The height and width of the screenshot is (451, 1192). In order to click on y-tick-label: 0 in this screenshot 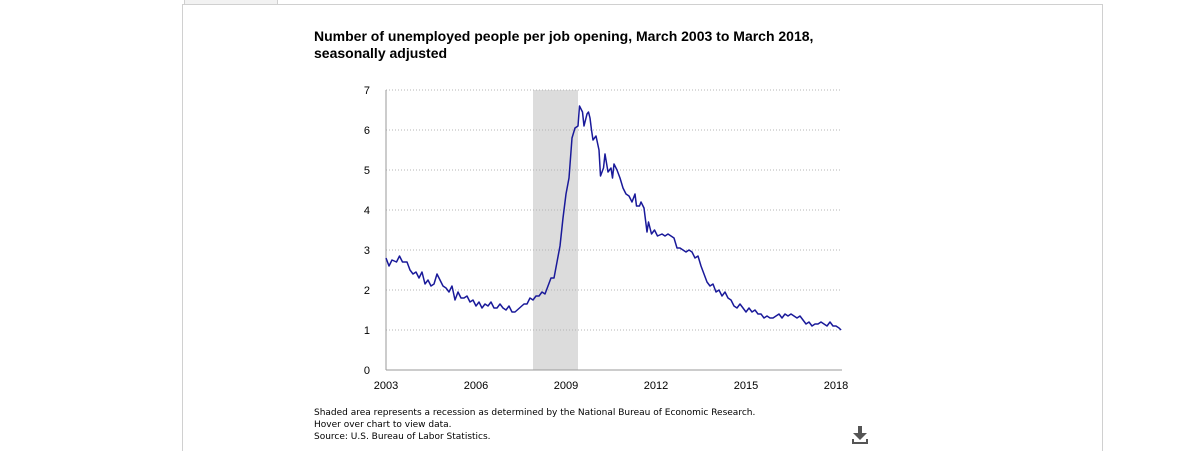, I will do `click(367, 371)`.